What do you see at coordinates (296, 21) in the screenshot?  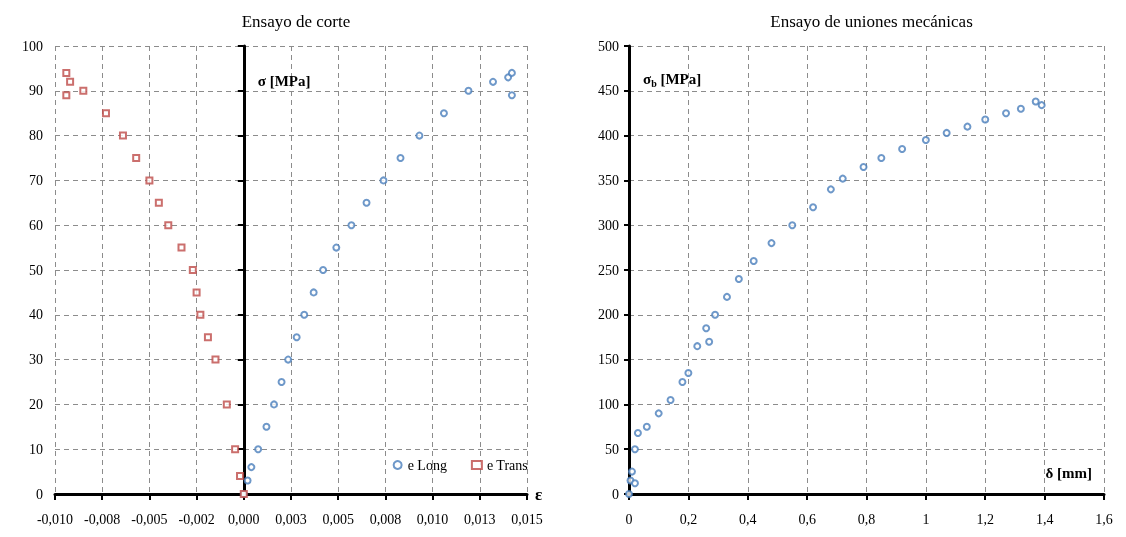 I see `chart-title: Ensayo de corte` at bounding box center [296, 21].